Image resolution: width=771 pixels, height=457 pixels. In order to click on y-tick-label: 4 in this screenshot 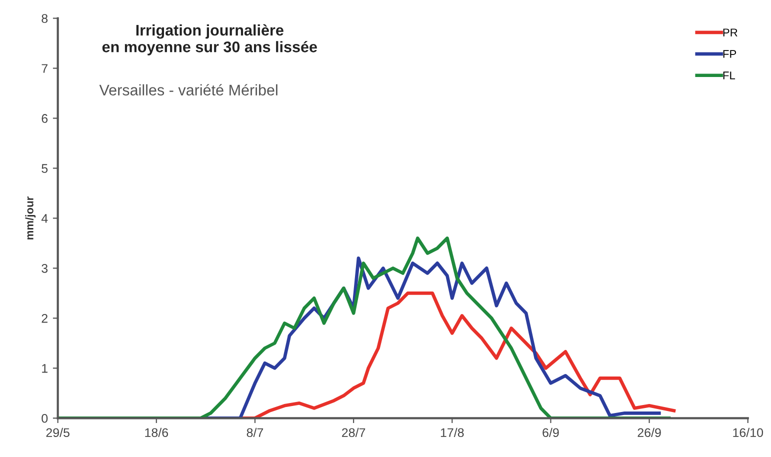, I will do `click(44, 218)`.